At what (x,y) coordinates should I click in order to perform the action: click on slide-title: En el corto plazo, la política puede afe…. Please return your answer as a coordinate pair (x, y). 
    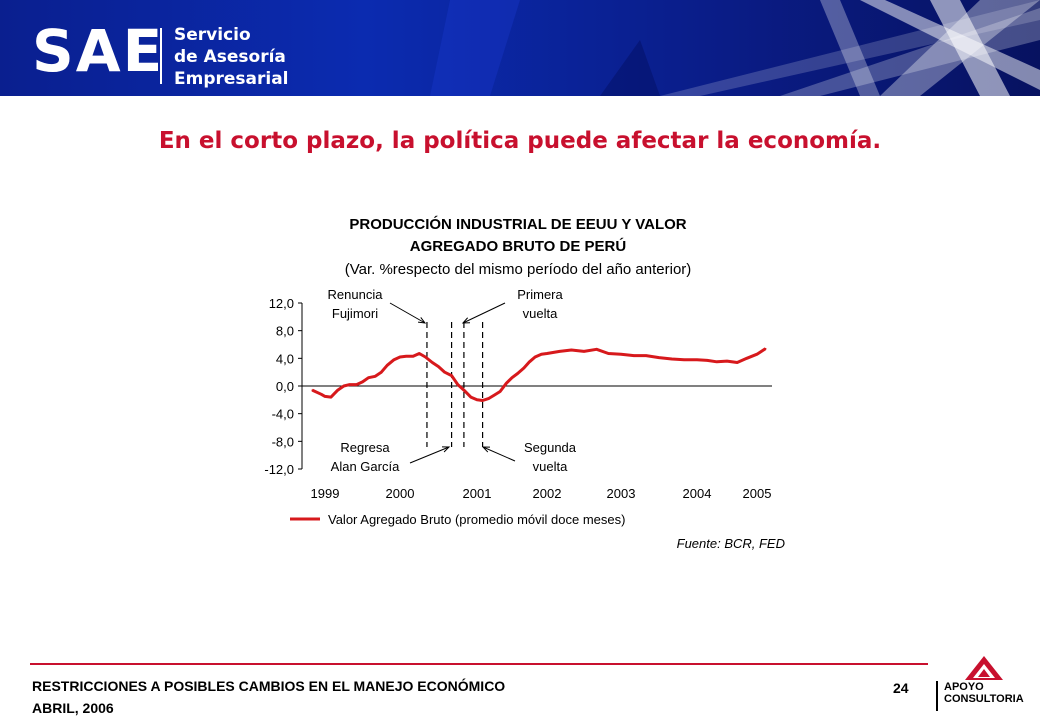
    Looking at the image, I should click on (520, 141).